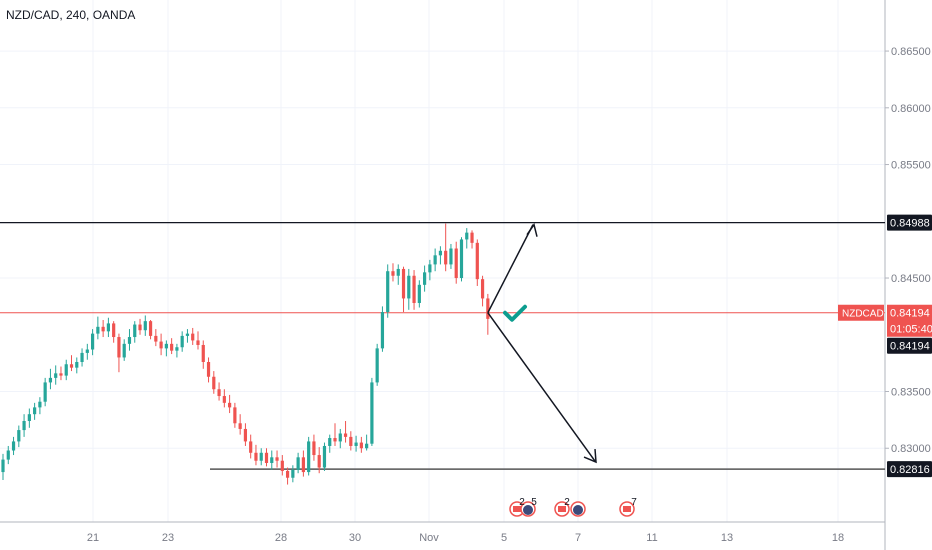  What do you see at coordinates (838, 538) in the screenshot?
I see `x-tick-label: 18` at bounding box center [838, 538].